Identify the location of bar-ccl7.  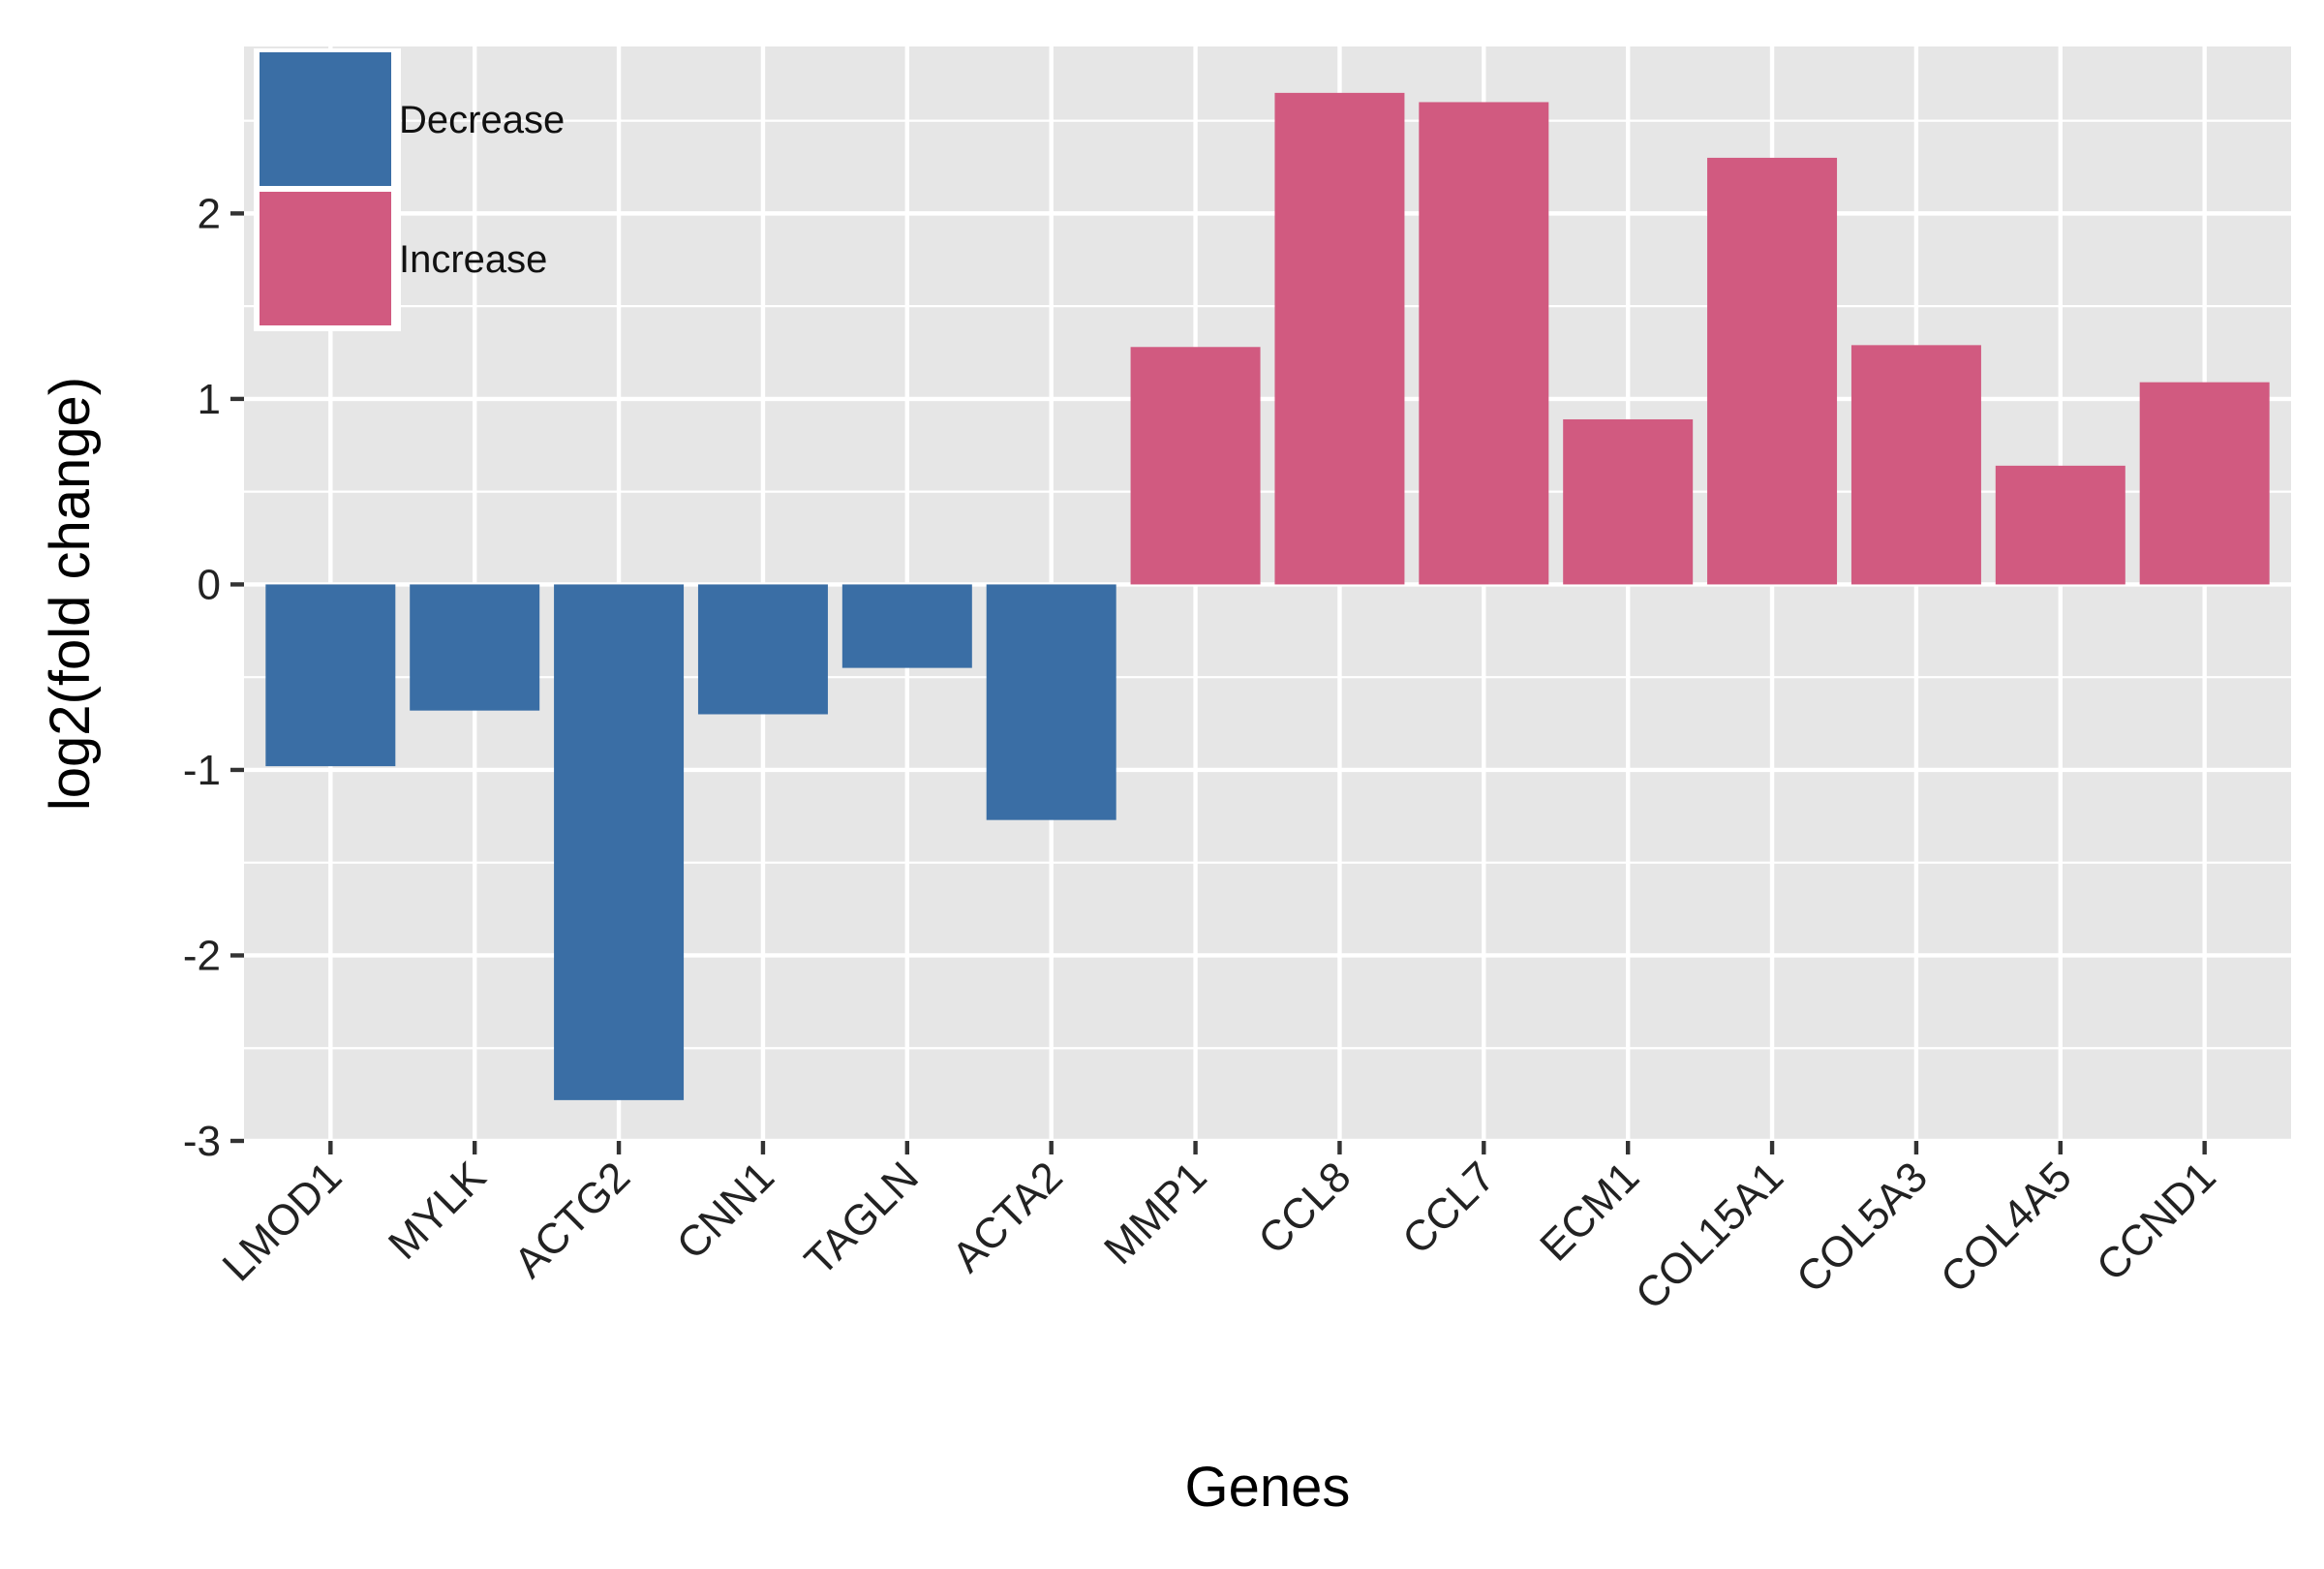
(1484, 343).